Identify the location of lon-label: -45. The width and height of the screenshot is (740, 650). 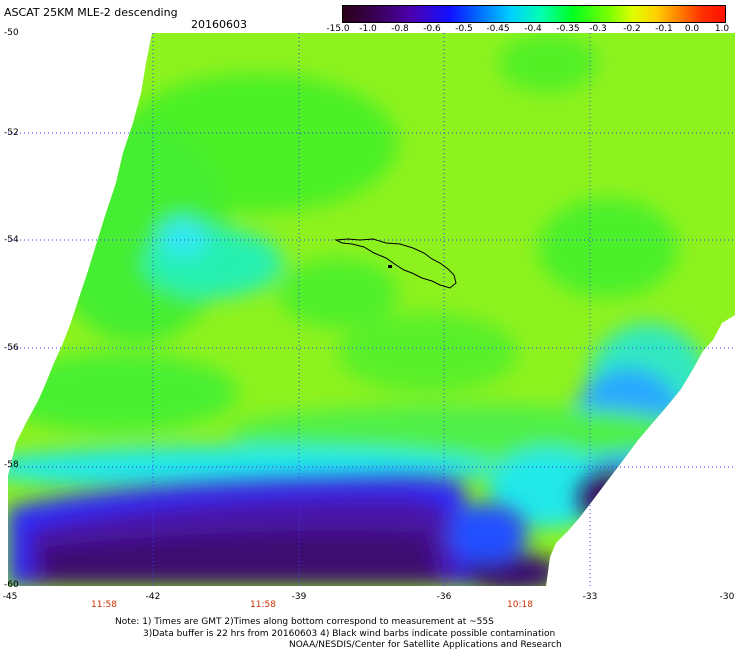
(10, 597).